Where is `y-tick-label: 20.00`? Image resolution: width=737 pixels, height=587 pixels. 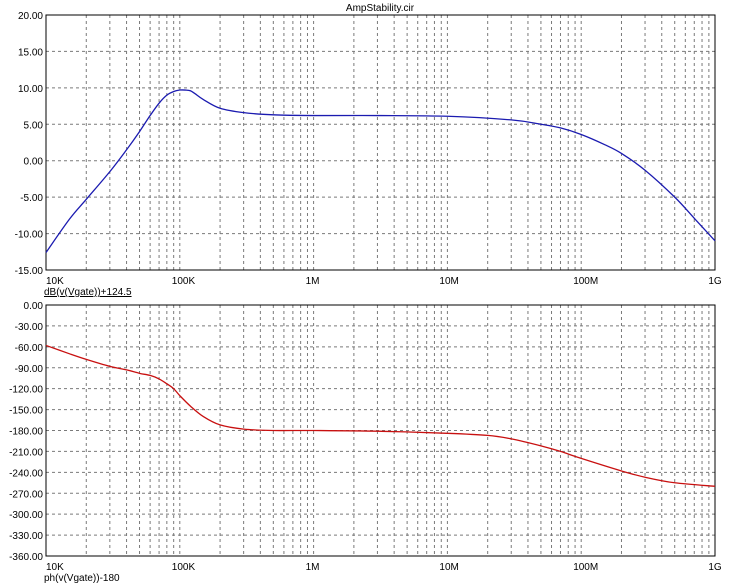
y-tick-label: 20.00 is located at coordinates (30, 16).